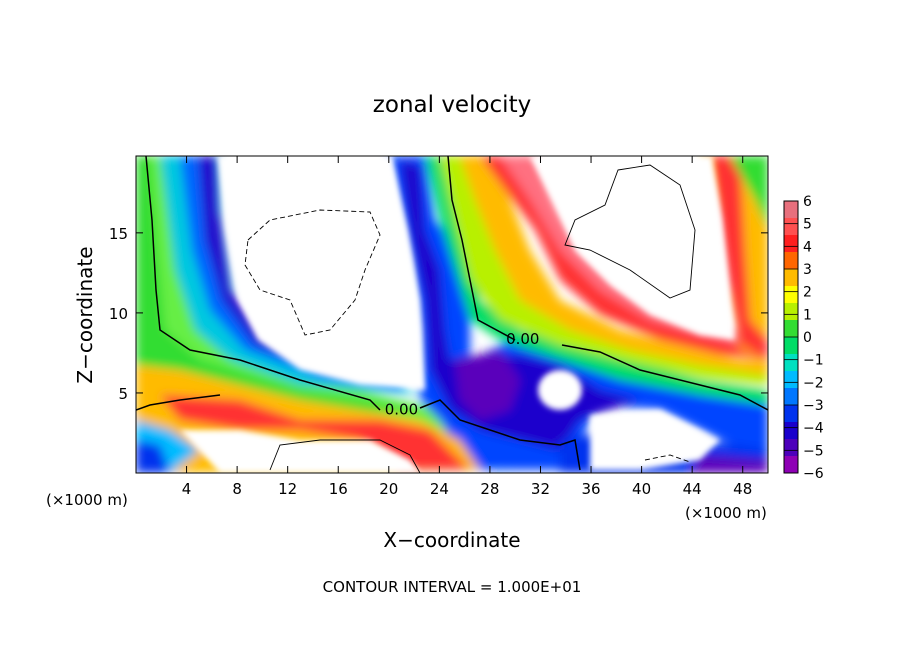  I want to click on x-unit-right: (×1000 m), so click(726, 513).